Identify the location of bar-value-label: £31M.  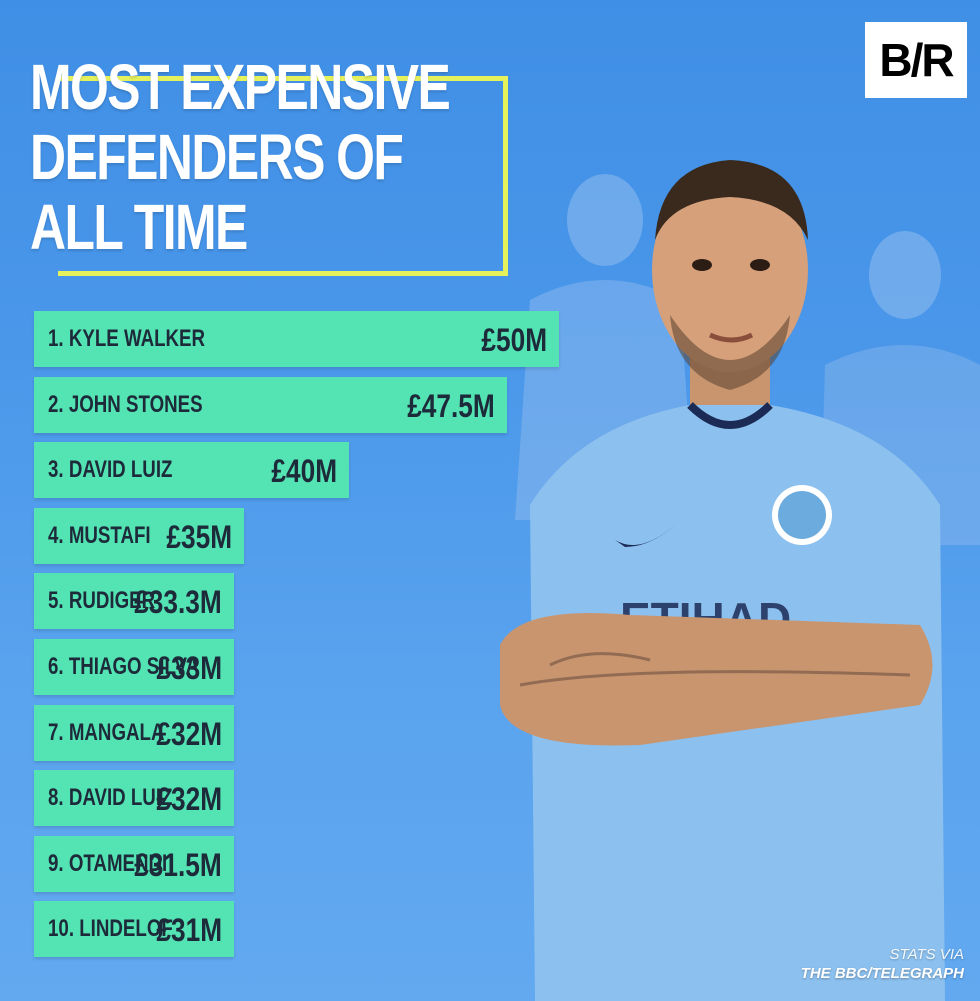
(189, 930).